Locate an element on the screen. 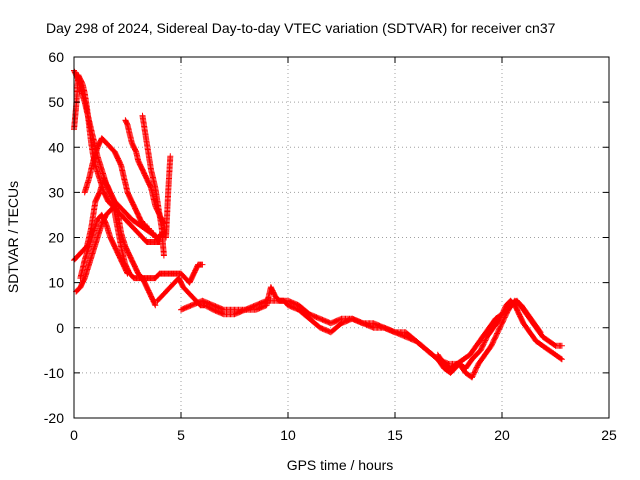  series-track-h is located at coordinates (153, 185).